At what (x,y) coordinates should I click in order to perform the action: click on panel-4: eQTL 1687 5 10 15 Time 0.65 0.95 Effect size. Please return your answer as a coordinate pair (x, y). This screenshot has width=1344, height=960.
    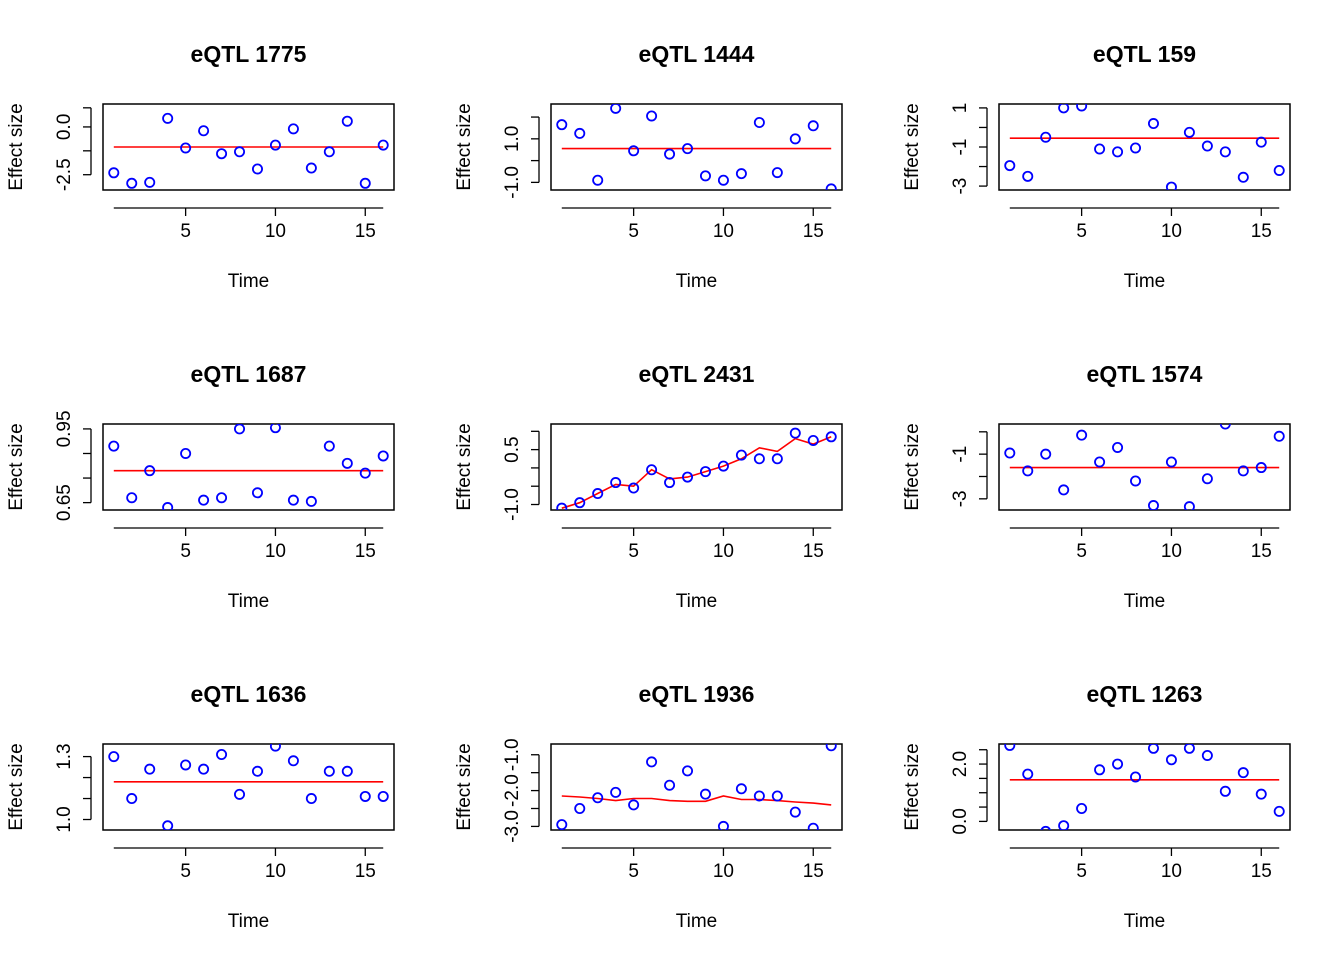
    Looking at the image, I should click on (200, 486).